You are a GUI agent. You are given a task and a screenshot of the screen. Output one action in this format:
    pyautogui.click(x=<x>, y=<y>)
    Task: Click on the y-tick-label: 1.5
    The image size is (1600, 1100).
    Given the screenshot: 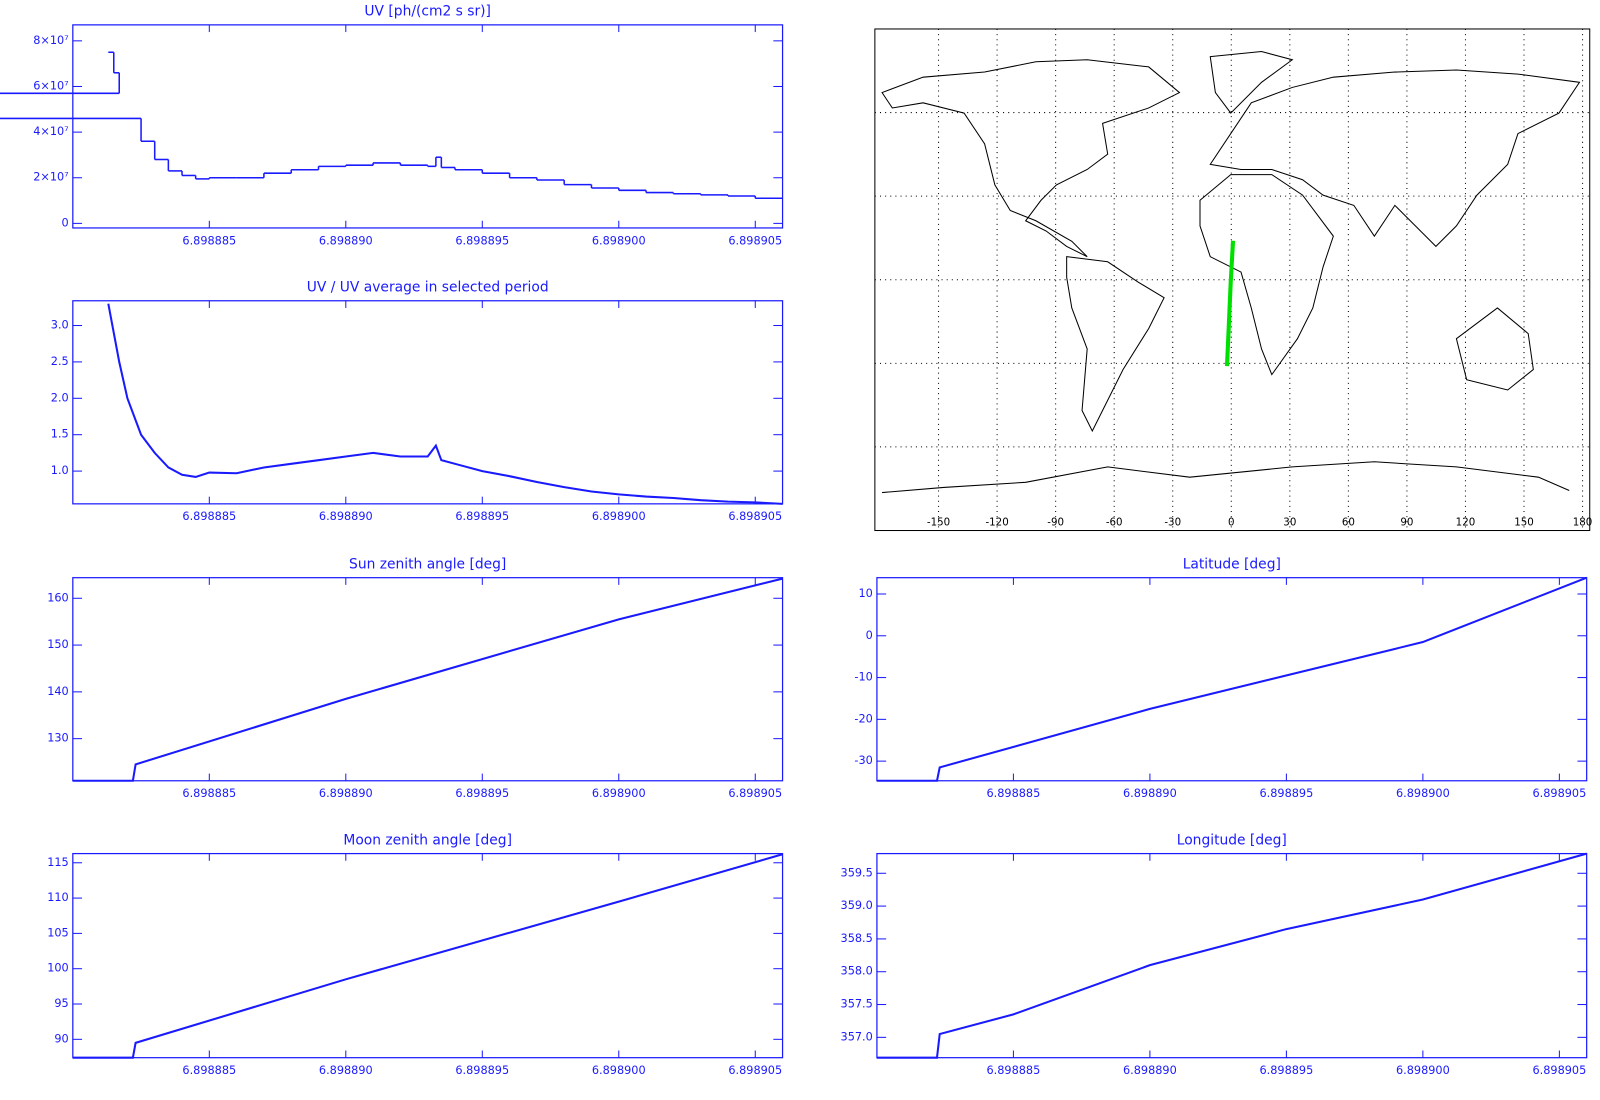 What is the action you would take?
    pyautogui.click(x=60, y=434)
    